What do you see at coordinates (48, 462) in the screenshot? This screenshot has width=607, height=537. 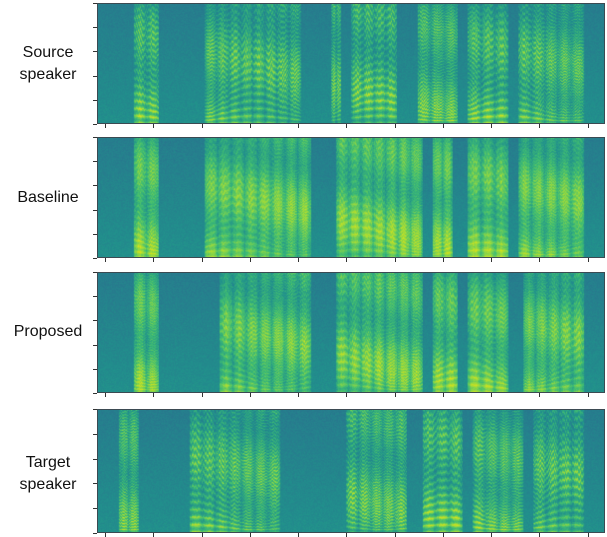 I see `row-label-line1: Target` at bounding box center [48, 462].